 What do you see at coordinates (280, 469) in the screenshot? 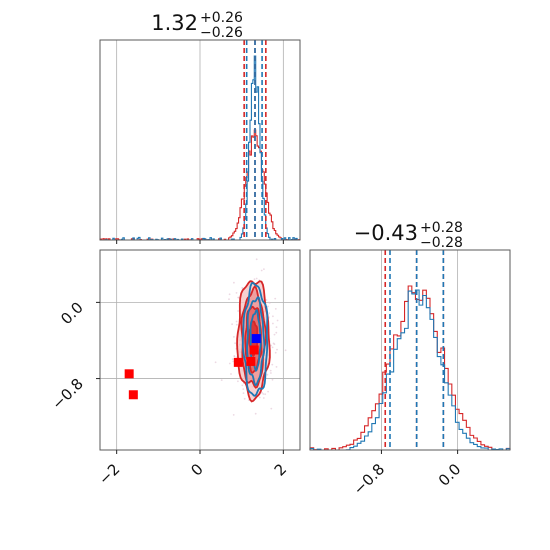
I see `x-tick-label: 2` at bounding box center [280, 469].